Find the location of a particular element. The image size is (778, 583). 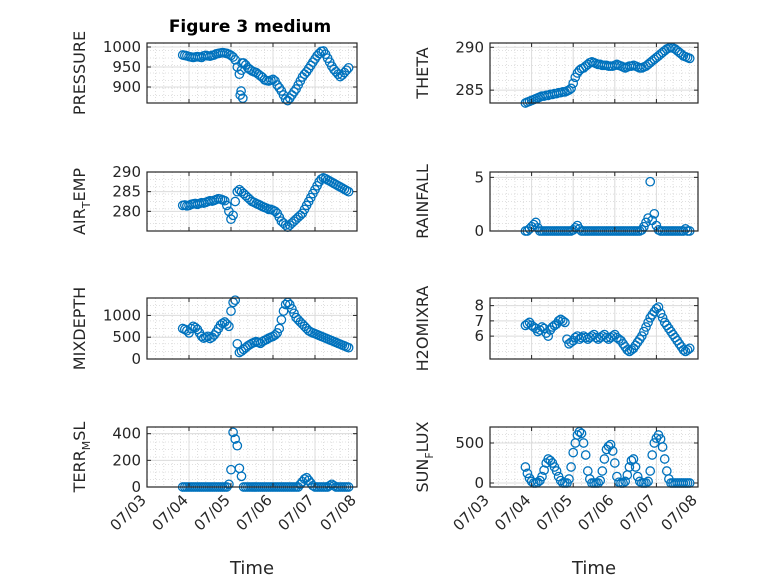

x-axis-label-right: Time is located at coordinates (593, 568).